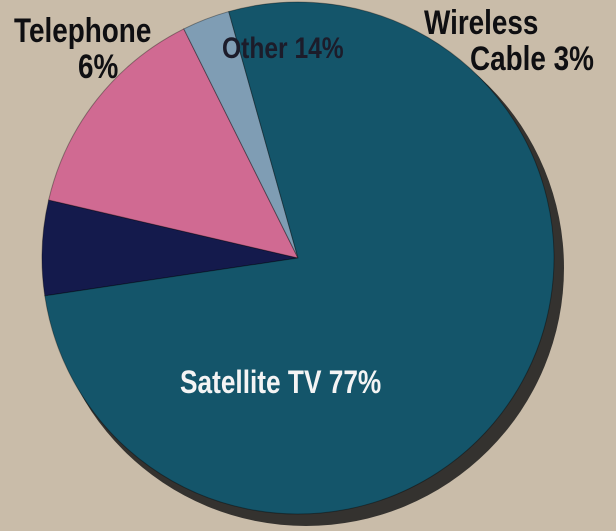 The width and height of the screenshot is (616, 531). Describe the element at coordinates (481, 23) in the screenshot. I see `label-wireless-line1: Wireless` at that location.